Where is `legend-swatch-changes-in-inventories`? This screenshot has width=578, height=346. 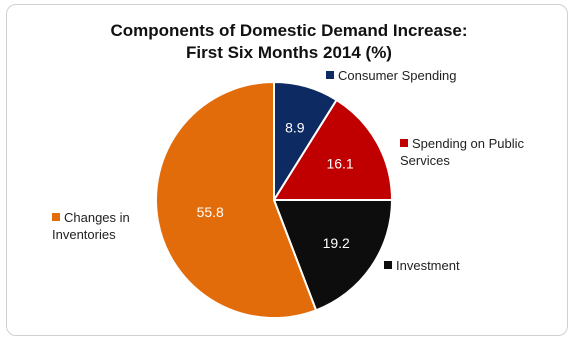
legend-swatch-changes-in-inventories is located at coordinates (56, 217).